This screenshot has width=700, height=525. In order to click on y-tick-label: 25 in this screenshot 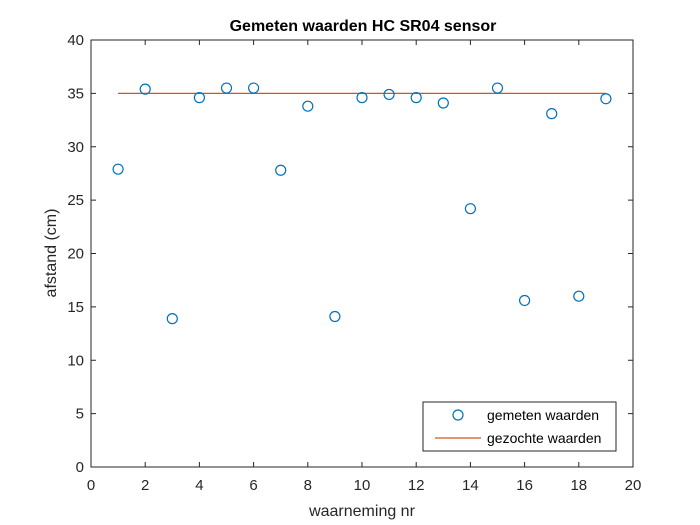, I will do `click(75, 200)`.